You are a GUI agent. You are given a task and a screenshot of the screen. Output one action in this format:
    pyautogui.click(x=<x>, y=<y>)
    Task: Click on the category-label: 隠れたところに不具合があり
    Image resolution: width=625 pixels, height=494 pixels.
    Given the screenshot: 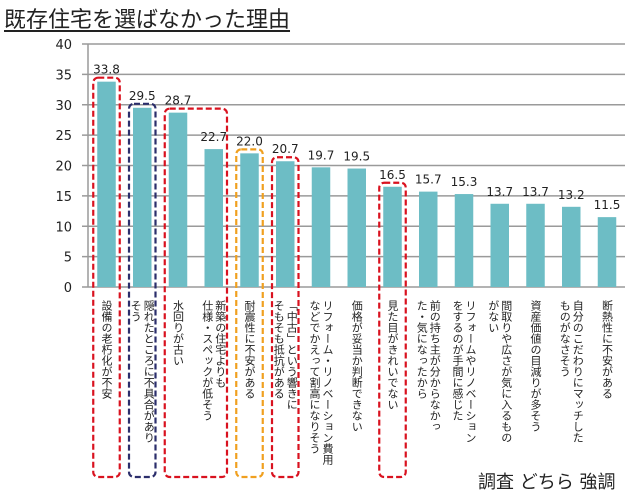 What is the action you would take?
    pyautogui.click(x=148, y=371)
    